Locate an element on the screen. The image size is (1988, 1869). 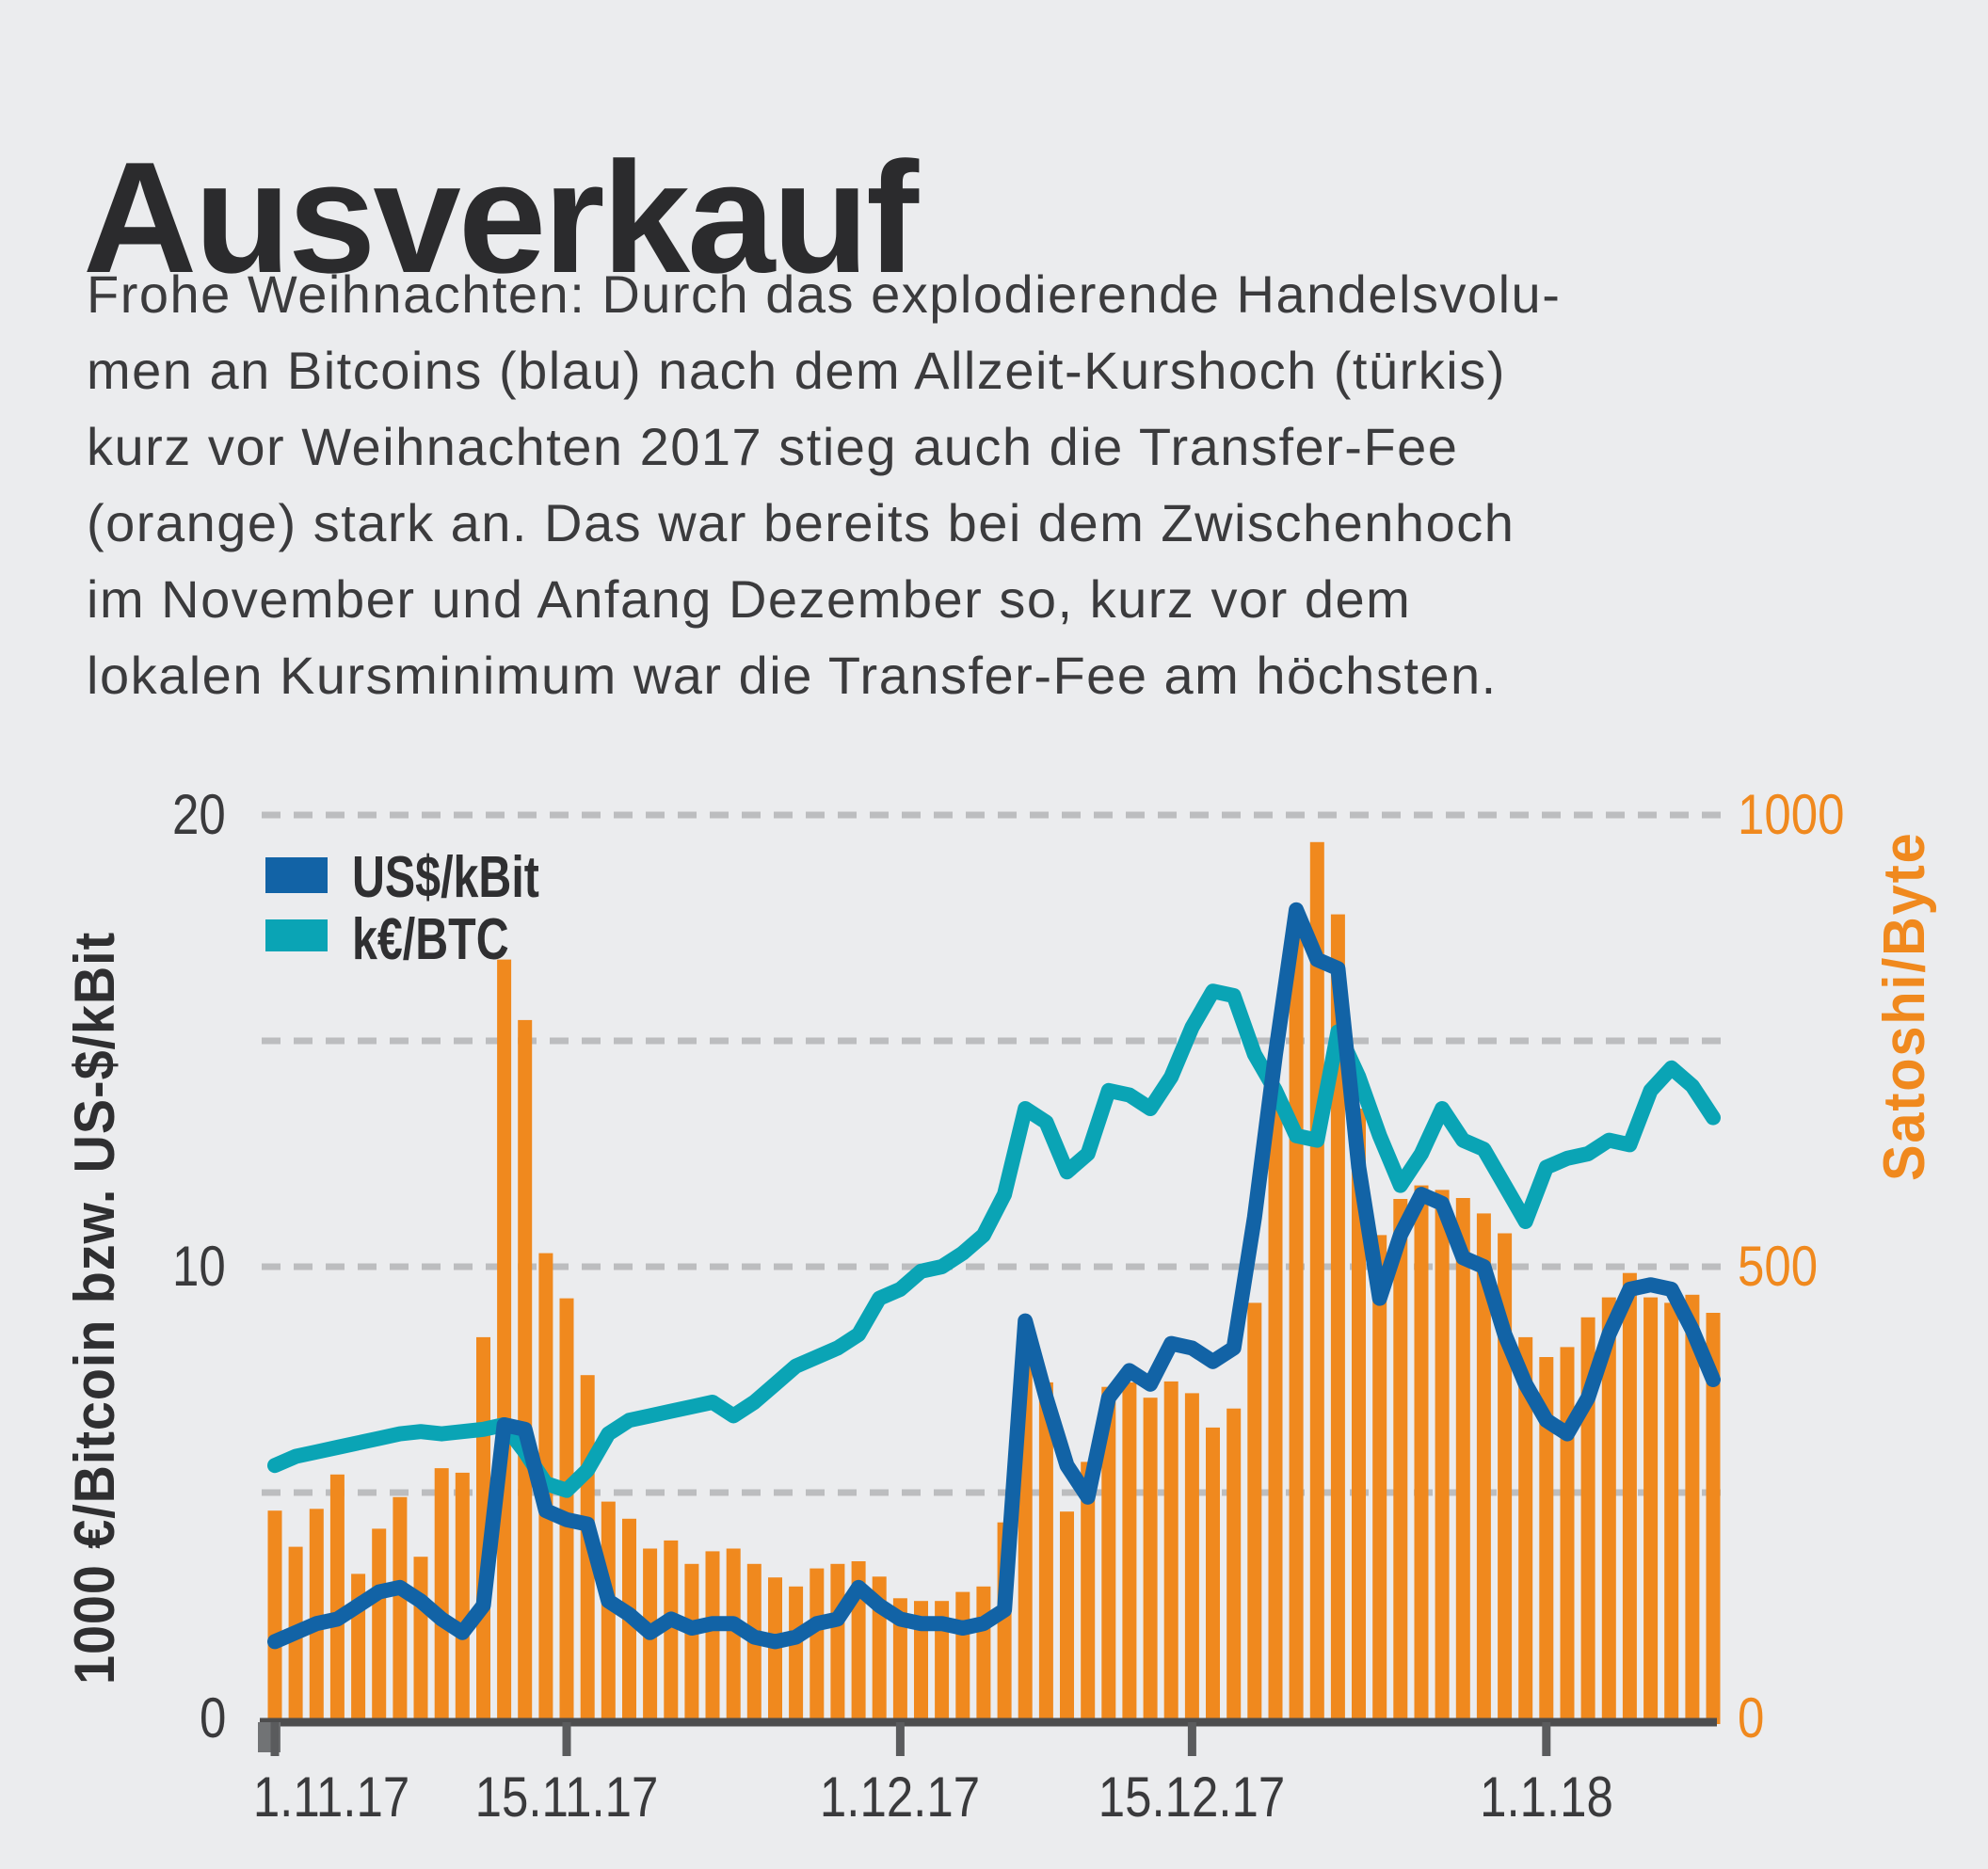
x-tick-label: 1.12.17 is located at coordinates (901, 1797).